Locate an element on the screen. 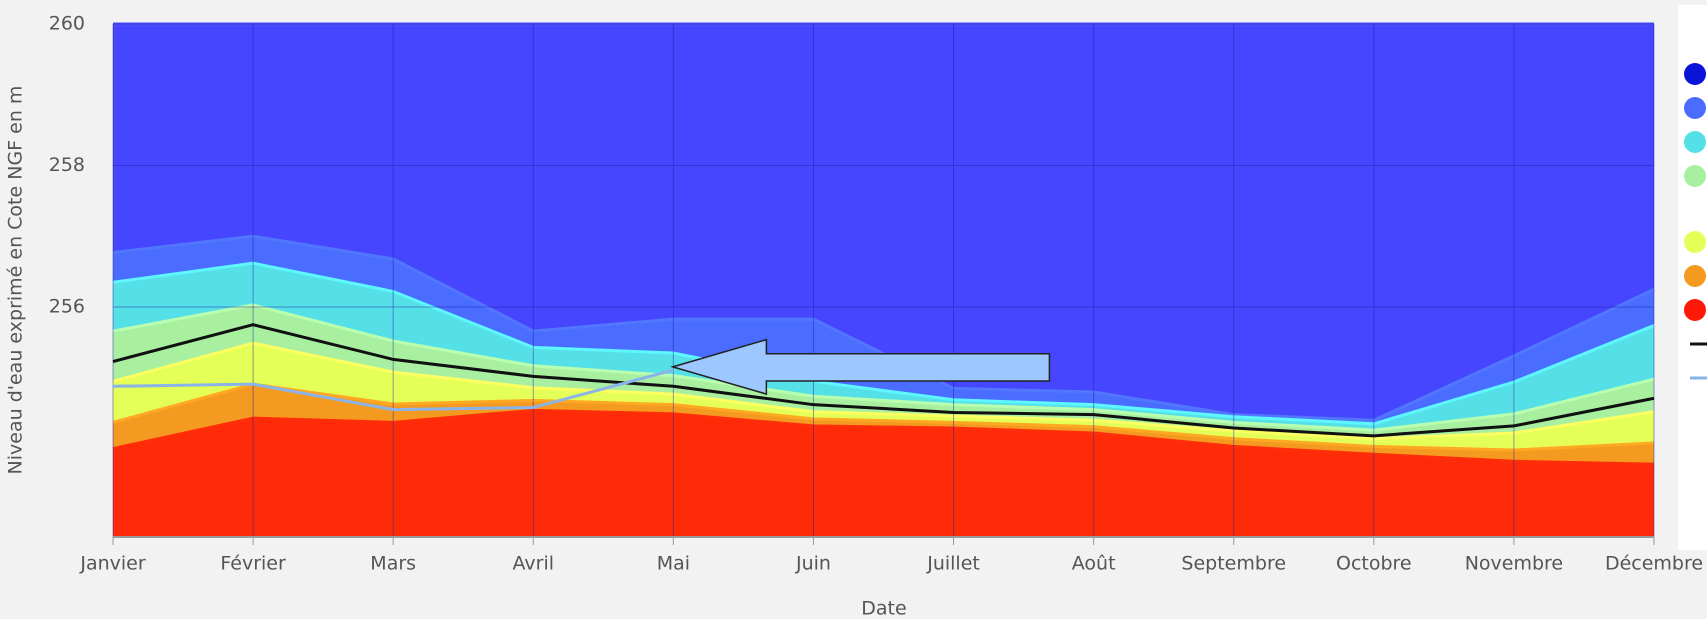 This screenshot has width=1707, height=619. x-axis-title: Date is located at coordinates (883, 608).